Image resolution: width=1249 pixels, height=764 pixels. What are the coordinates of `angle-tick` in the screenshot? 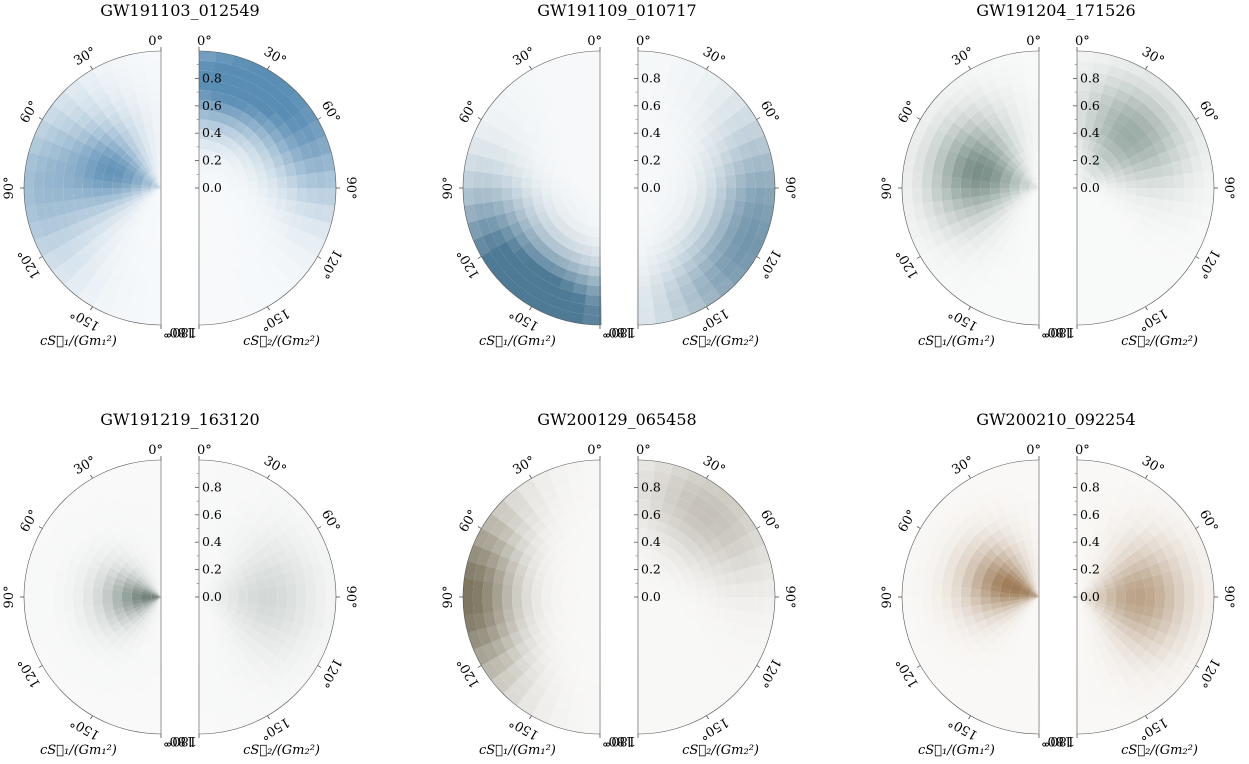 It's located at (707, 67).